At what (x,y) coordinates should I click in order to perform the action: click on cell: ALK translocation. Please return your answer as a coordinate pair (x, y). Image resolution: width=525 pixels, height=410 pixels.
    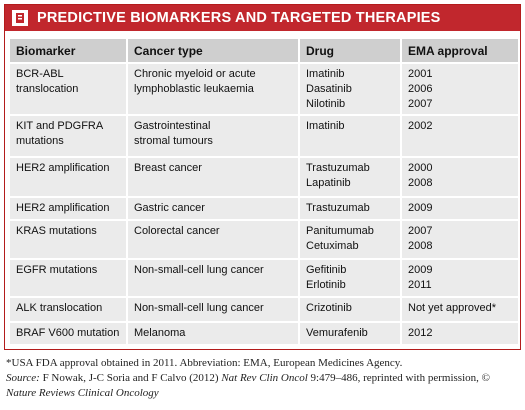
    Looking at the image, I should click on (68, 309).